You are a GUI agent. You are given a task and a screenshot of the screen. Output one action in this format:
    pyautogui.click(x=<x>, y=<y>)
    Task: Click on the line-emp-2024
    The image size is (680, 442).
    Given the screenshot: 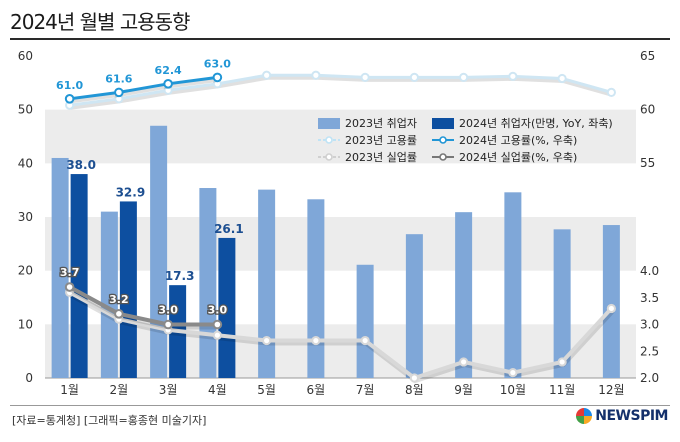 What is the action you would take?
    pyautogui.click(x=143, y=88)
    